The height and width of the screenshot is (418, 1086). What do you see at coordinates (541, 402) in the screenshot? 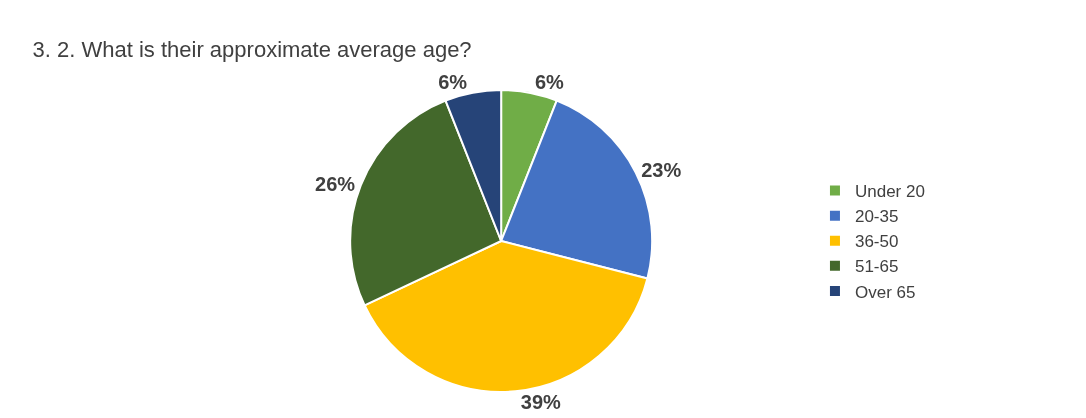
I see `data-label: 39%` at bounding box center [541, 402].